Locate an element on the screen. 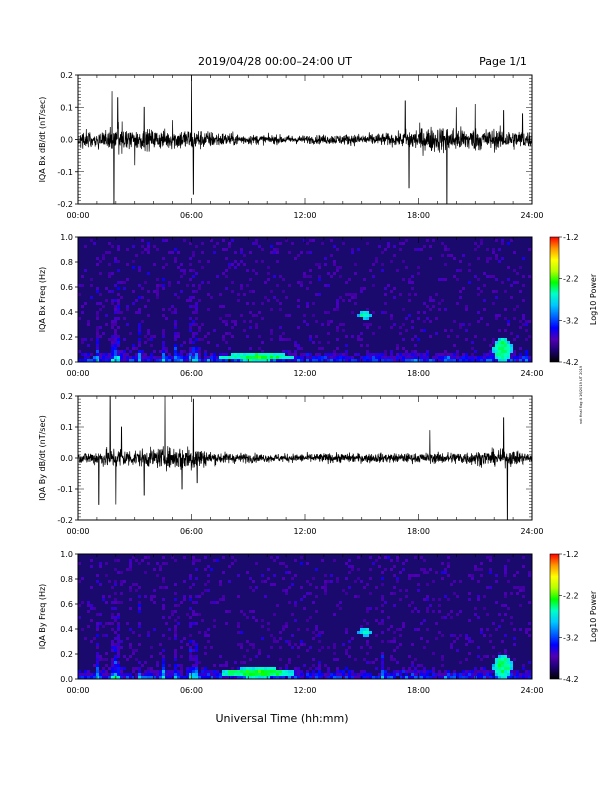 The height and width of the screenshot is (796, 612). x-tick-label: 00:00 is located at coordinates (77, 690).